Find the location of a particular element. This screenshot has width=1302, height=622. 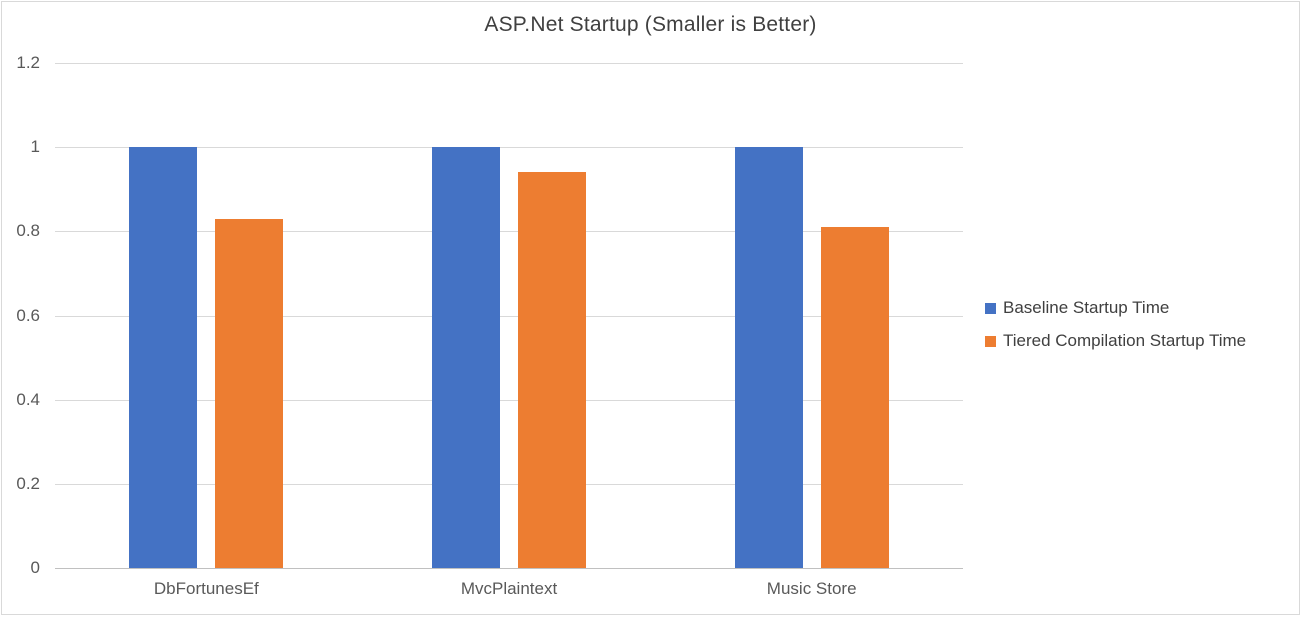

y-tick-label: 1.2 is located at coordinates (28, 62).